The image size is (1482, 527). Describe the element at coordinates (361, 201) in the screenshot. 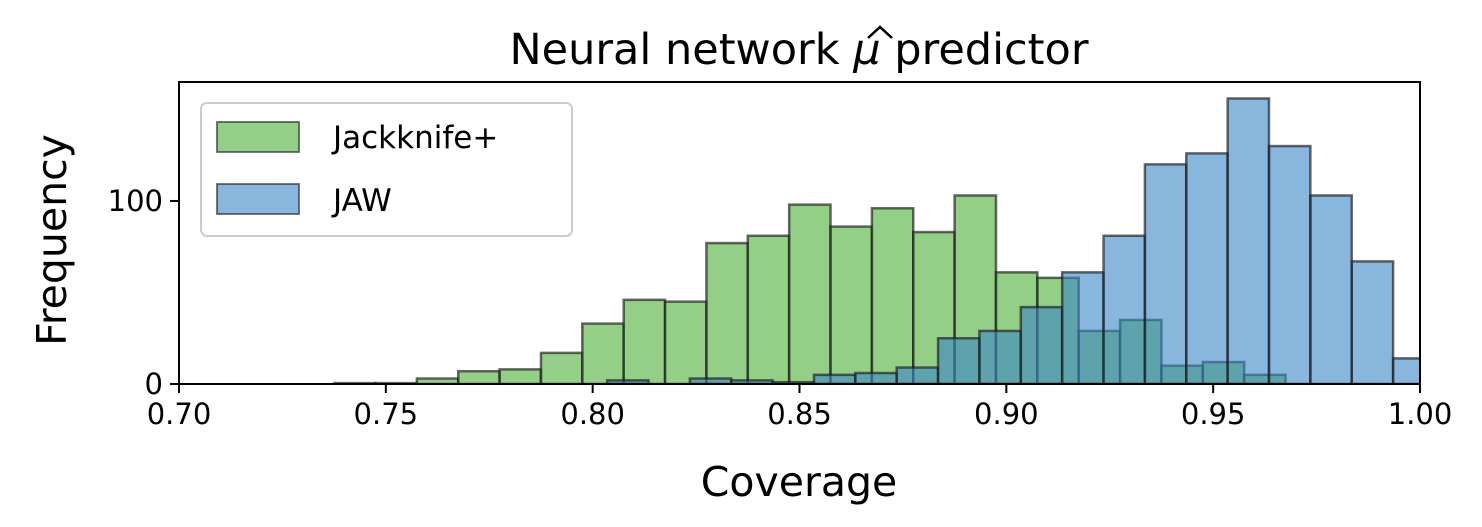

I see `legend-label-jaw: JAW` at that location.